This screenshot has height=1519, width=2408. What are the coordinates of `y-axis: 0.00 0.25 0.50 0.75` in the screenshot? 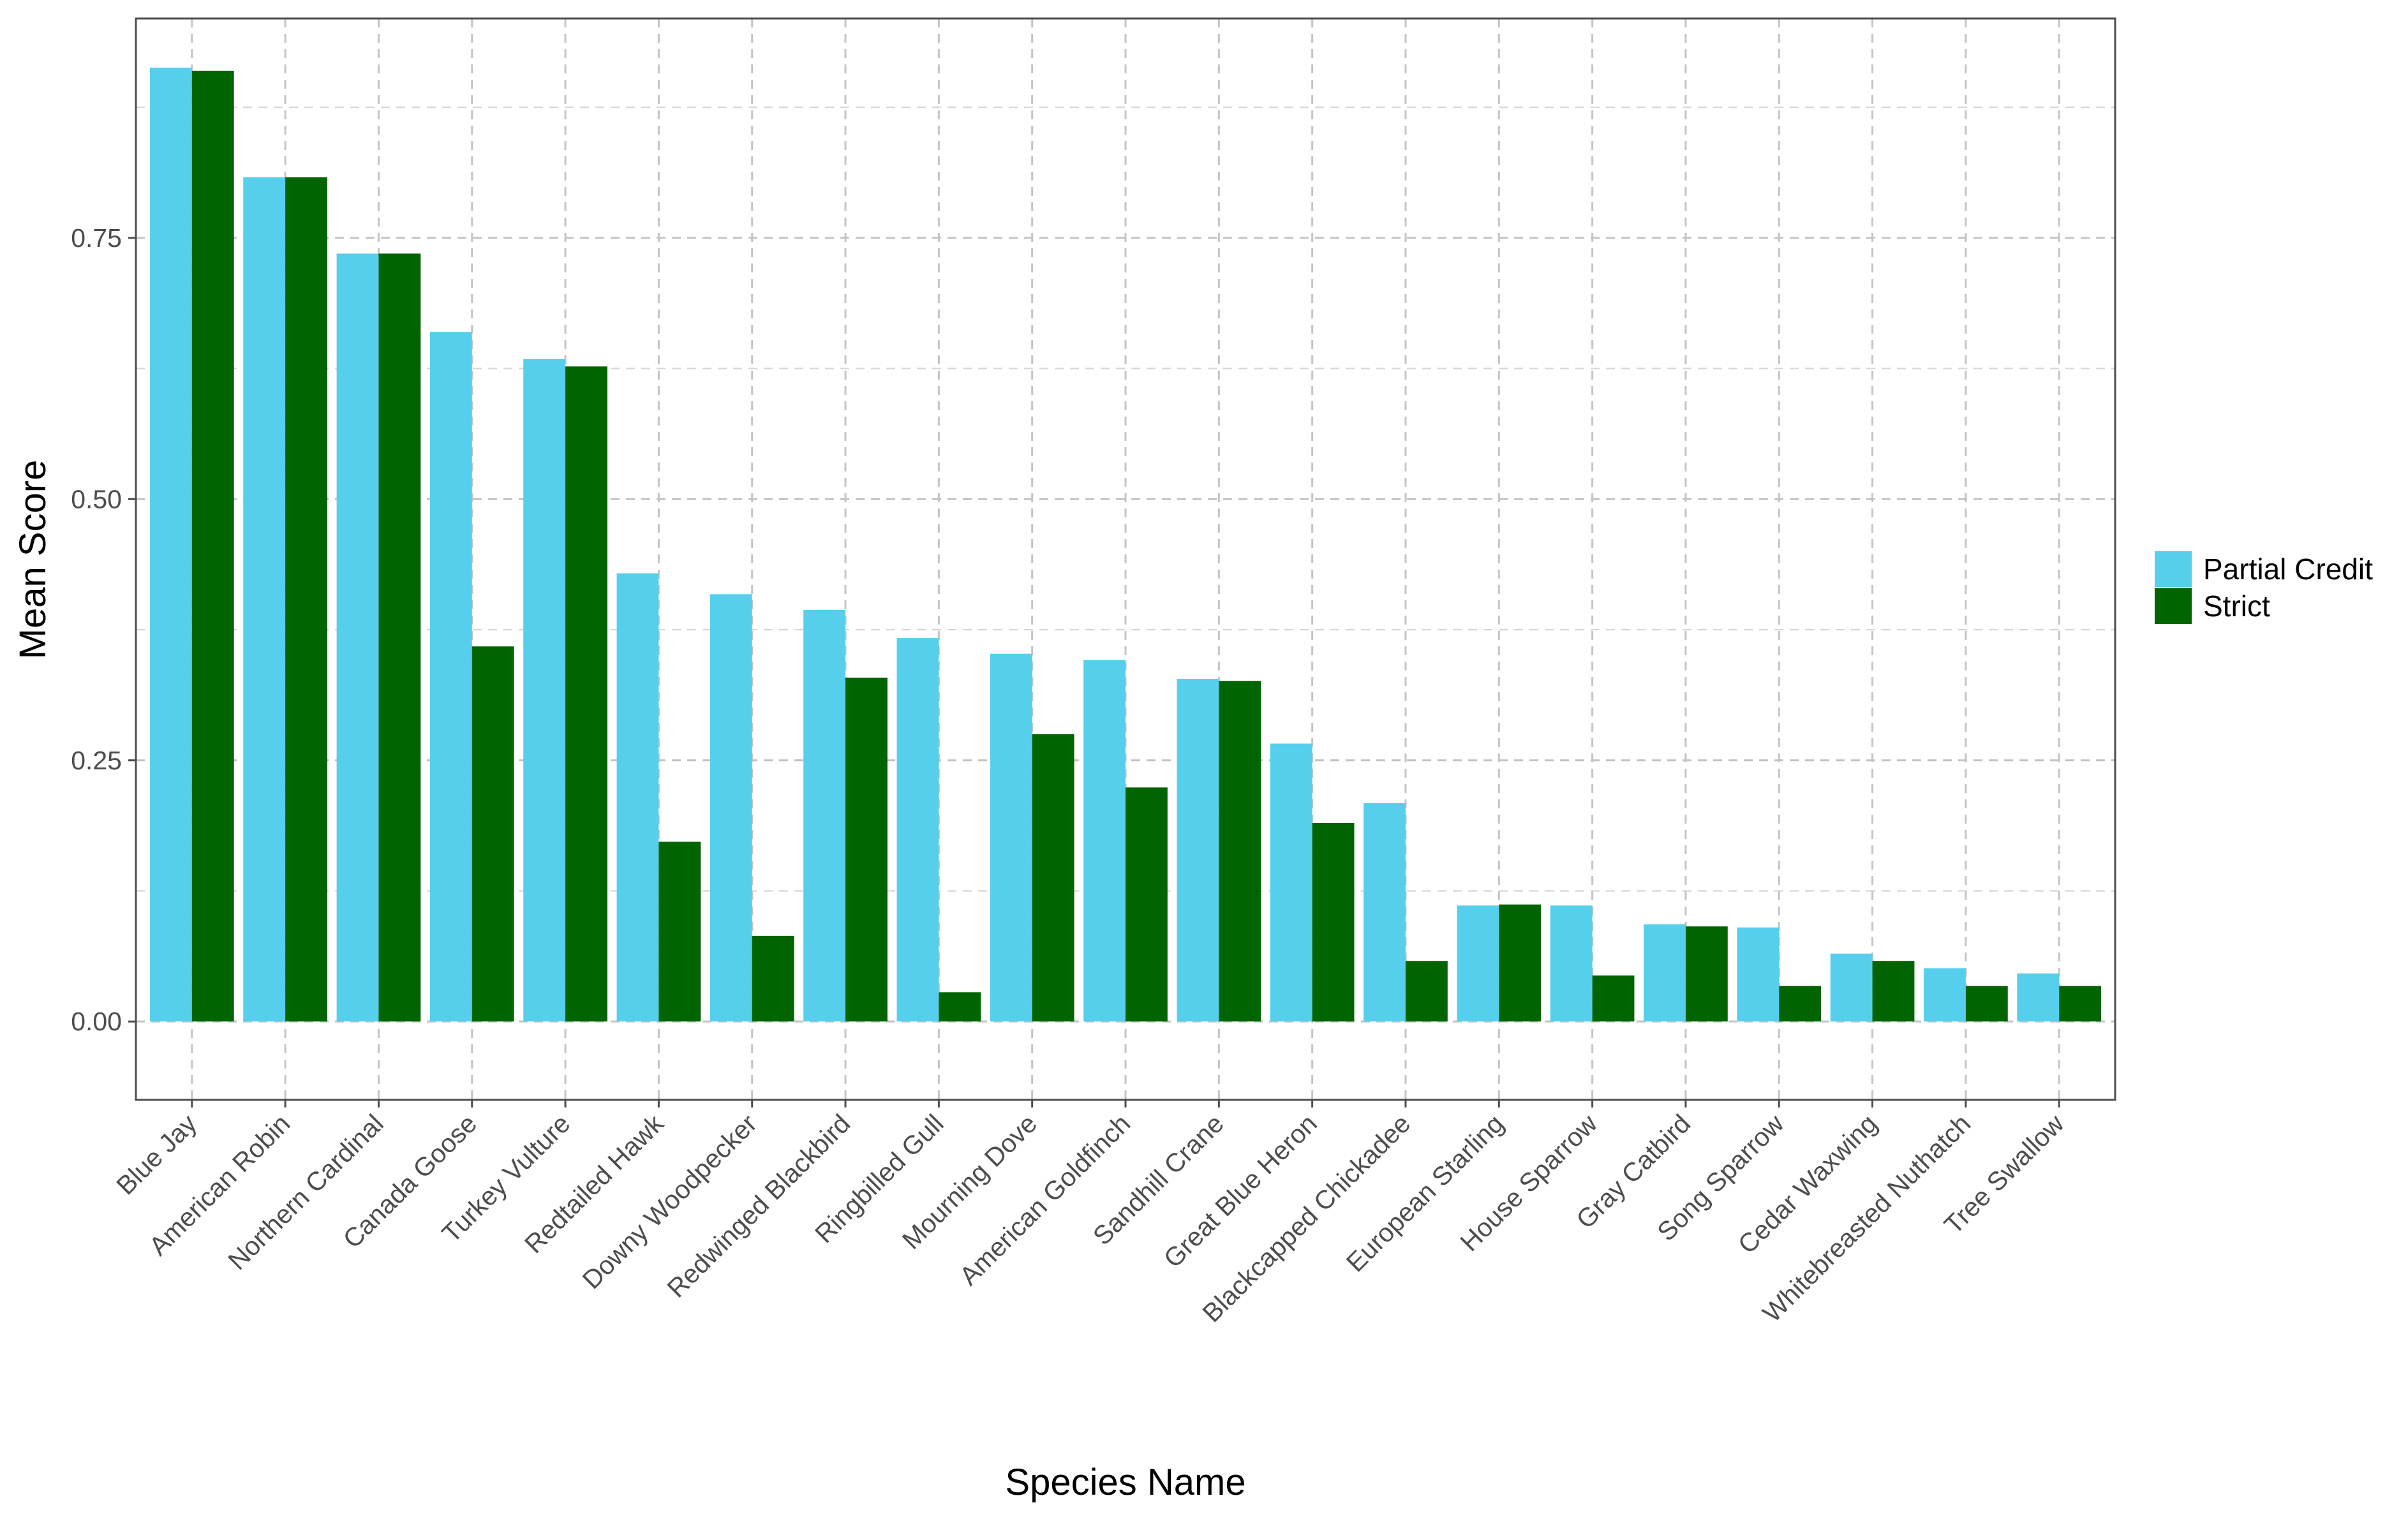 It's located at (104, 630).